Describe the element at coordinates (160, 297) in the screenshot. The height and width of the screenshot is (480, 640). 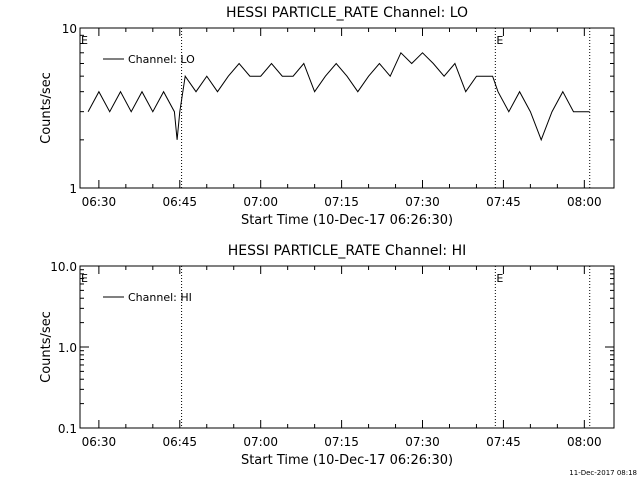
I see `legend-label: Channel: HI` at that location.